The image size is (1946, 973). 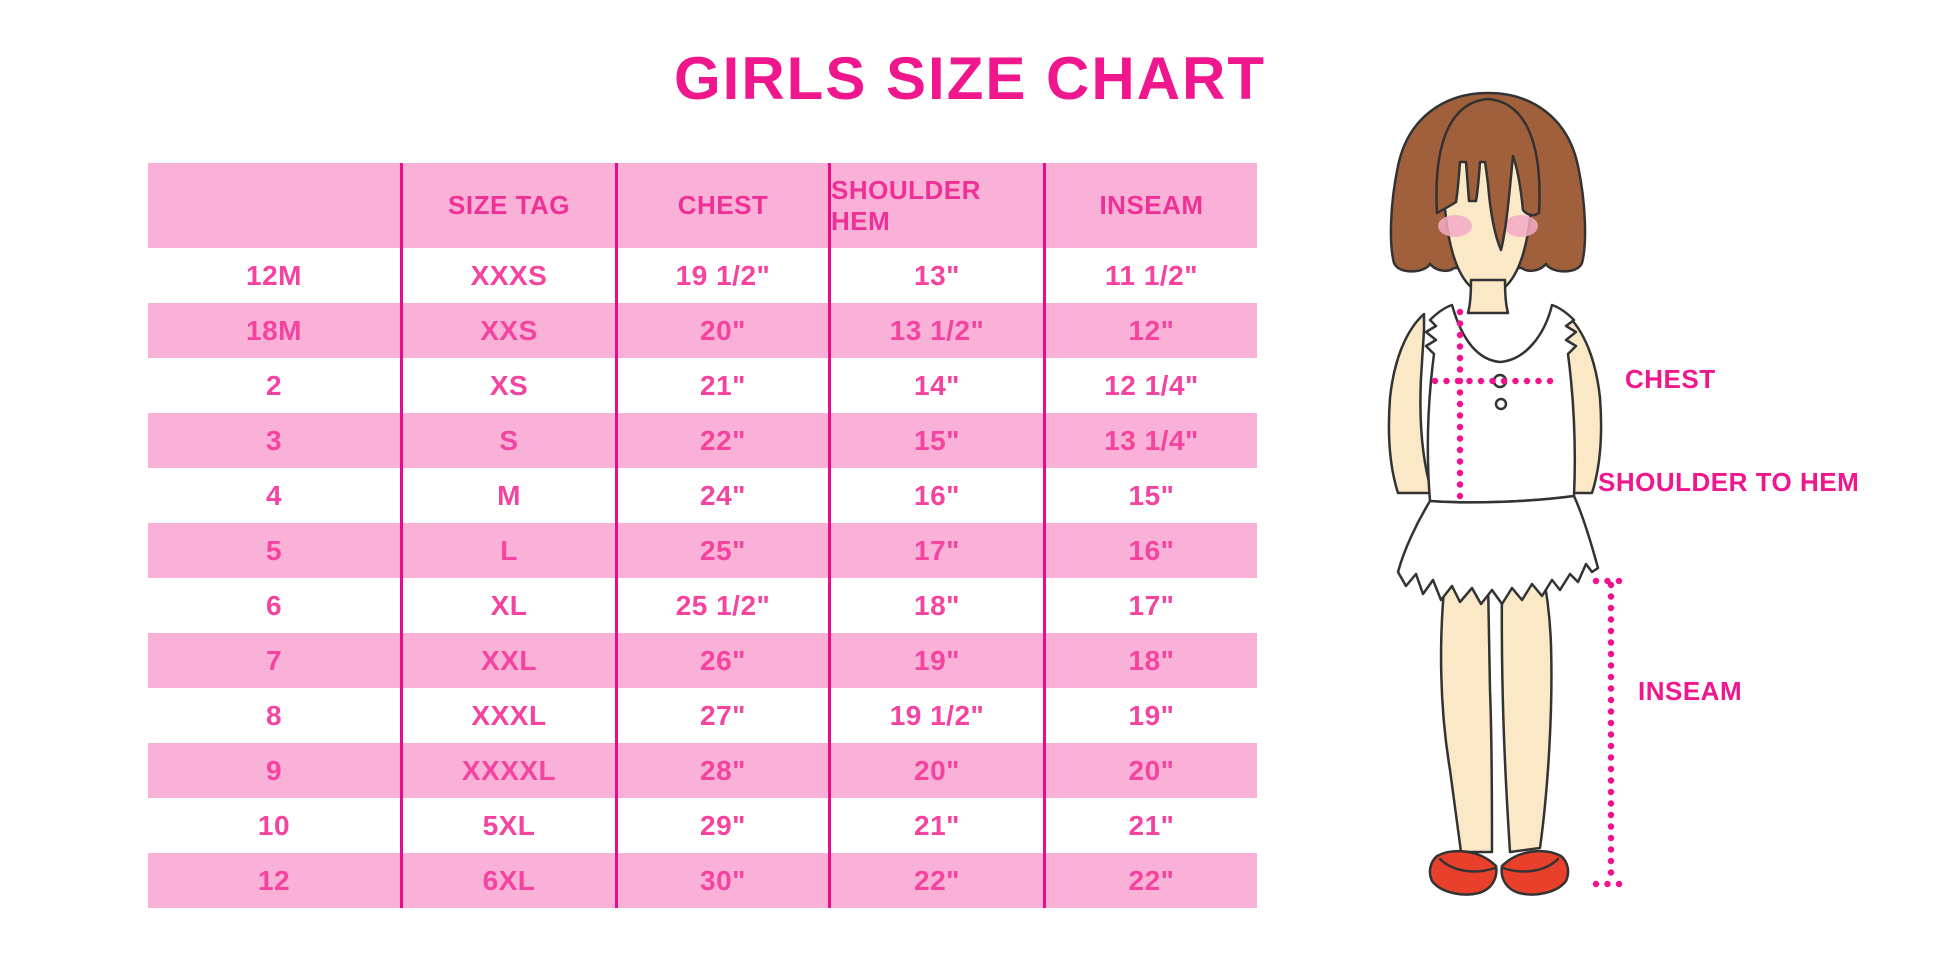 What do you see at coordinates (274, 660) in the screenshot?
I see `table-cell: 7` at bounding box center [274, 660].